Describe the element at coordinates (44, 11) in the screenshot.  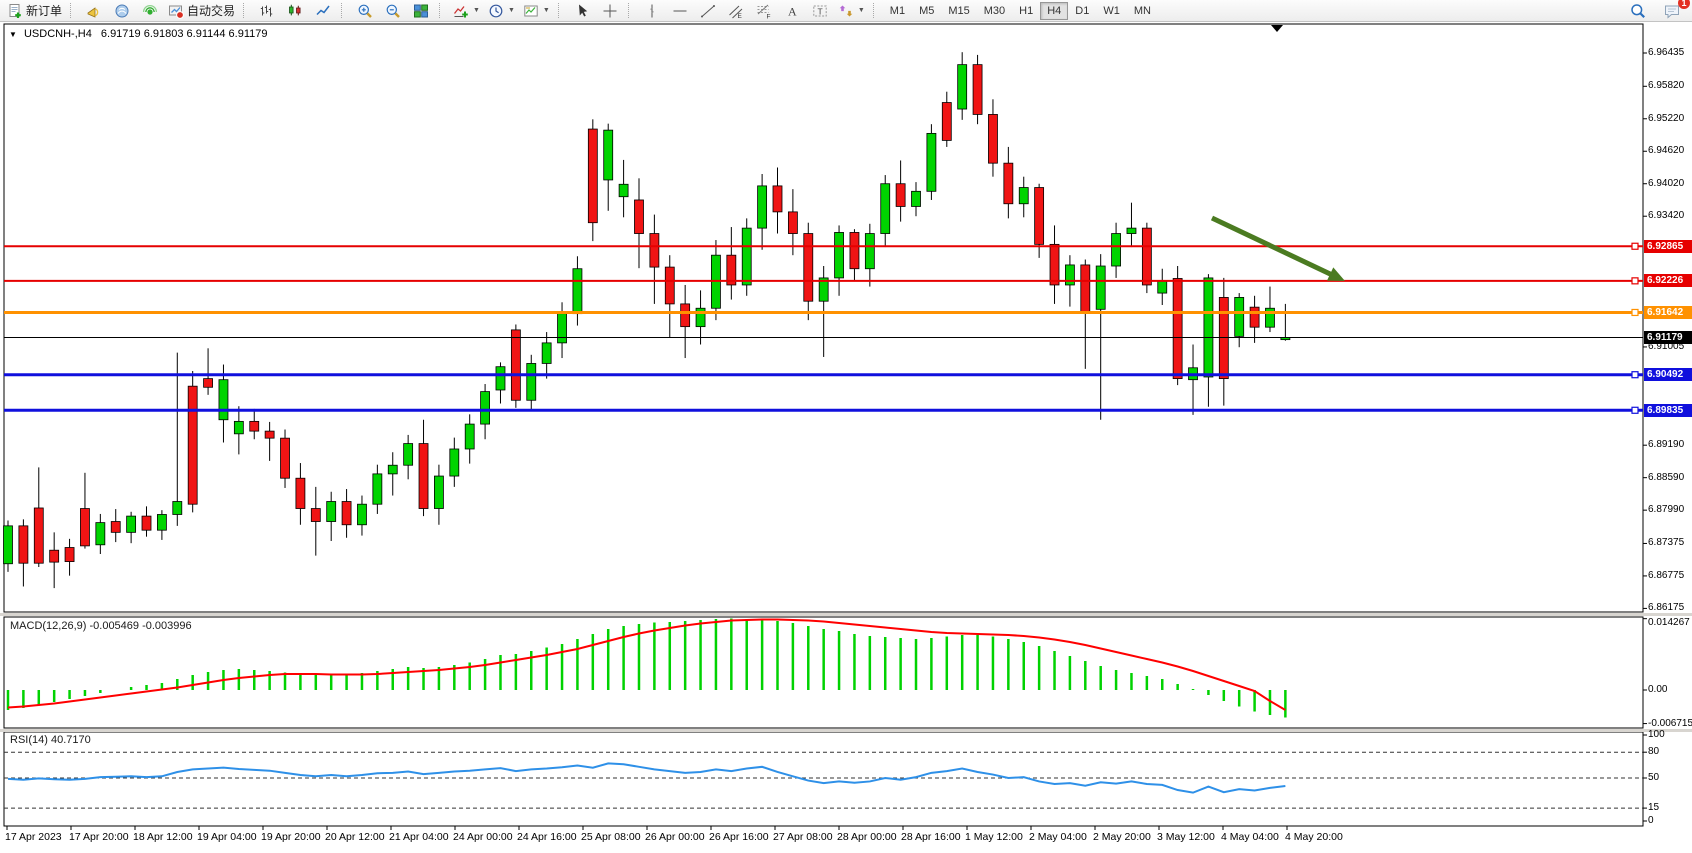
I see `new-order-label: 新订单` at that location.